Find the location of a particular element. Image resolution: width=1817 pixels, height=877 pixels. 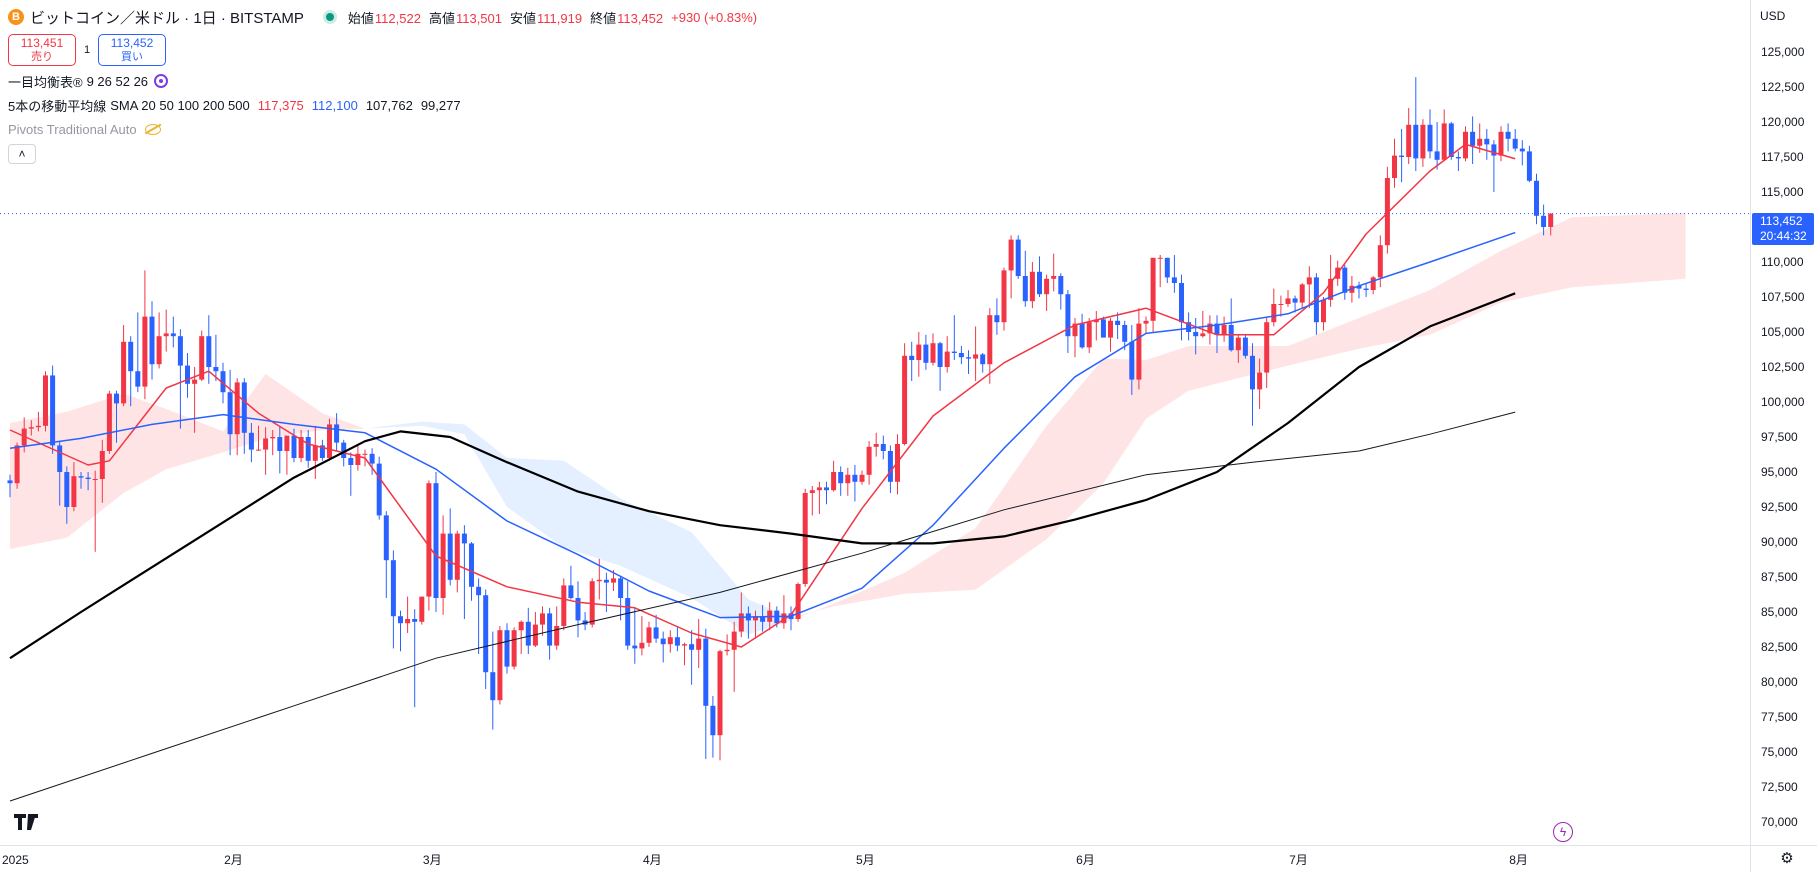

open-label: 始値 is located at coordinates (360, 18).